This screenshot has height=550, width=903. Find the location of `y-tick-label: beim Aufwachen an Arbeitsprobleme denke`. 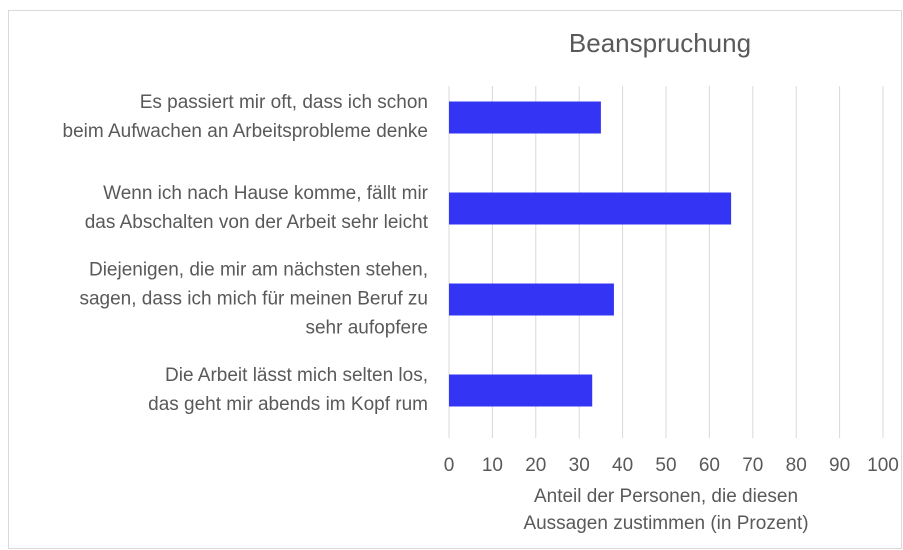

y-tick-label: beim Aufwachen an Arbeitsprobleme denke is located at coordinates (245, 131).